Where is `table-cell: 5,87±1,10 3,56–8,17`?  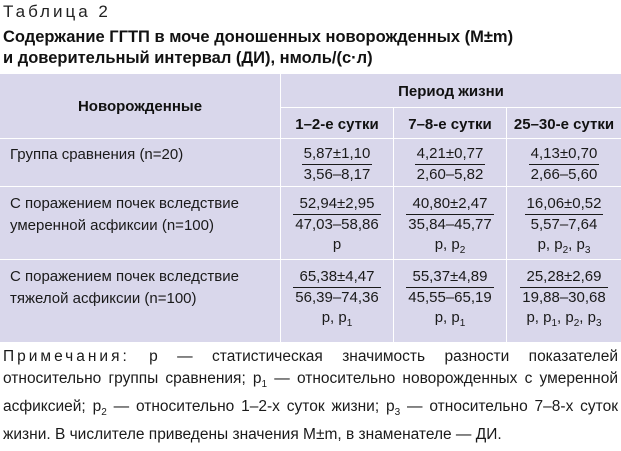
table-cell: 5,87±1,10 3,56–8,17 is located at coordinates (337, 164).